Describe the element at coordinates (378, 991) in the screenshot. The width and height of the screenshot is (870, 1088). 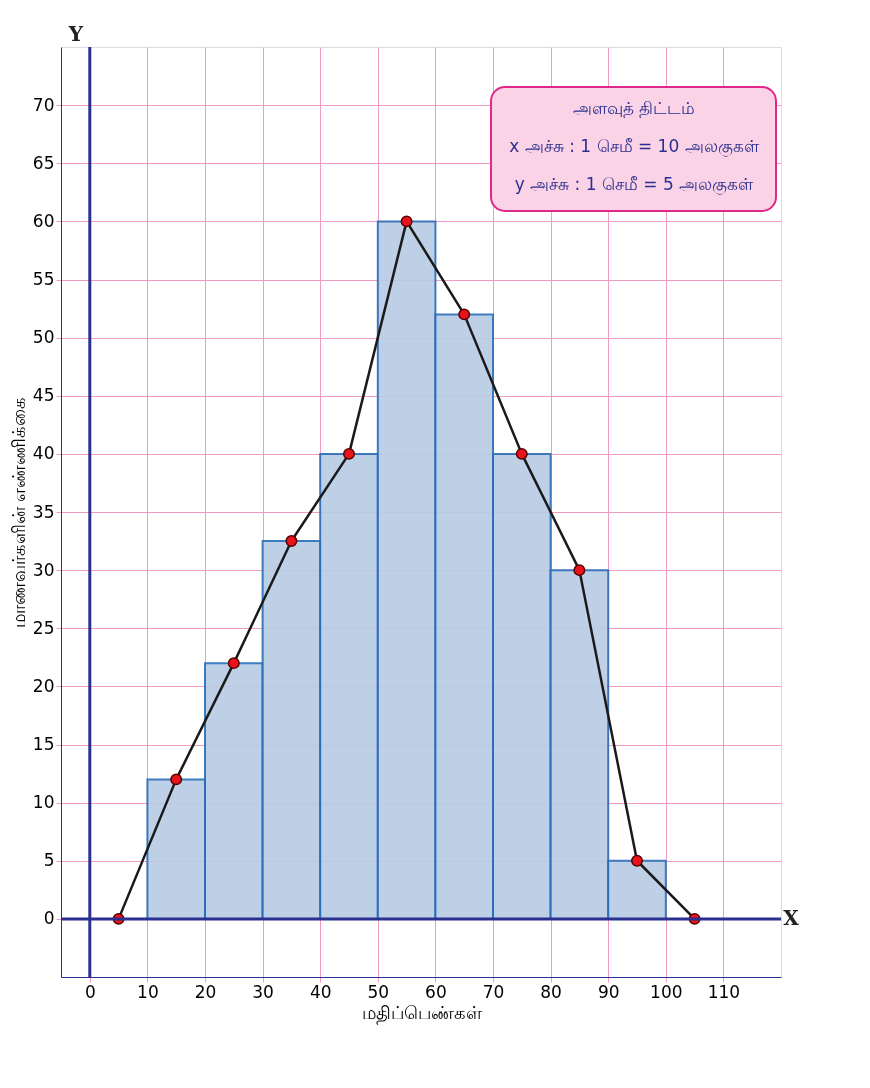
I see `x-tick-label: 50` at that location.